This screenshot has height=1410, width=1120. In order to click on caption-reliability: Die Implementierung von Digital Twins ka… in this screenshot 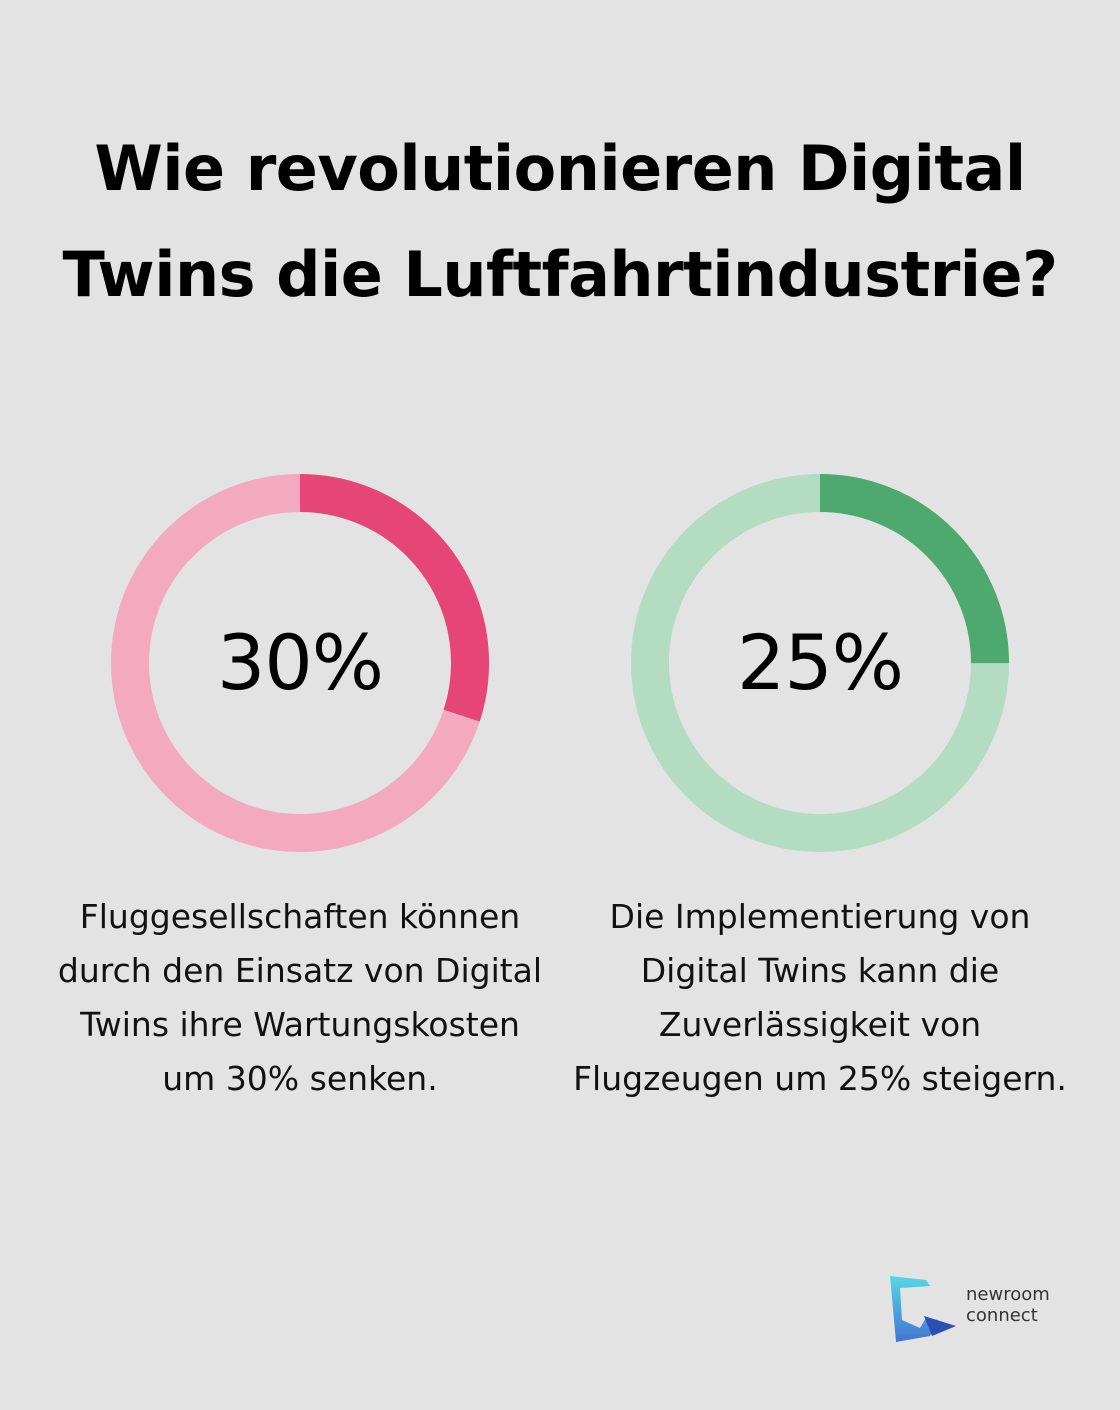, I will do `click(820, 997)`.